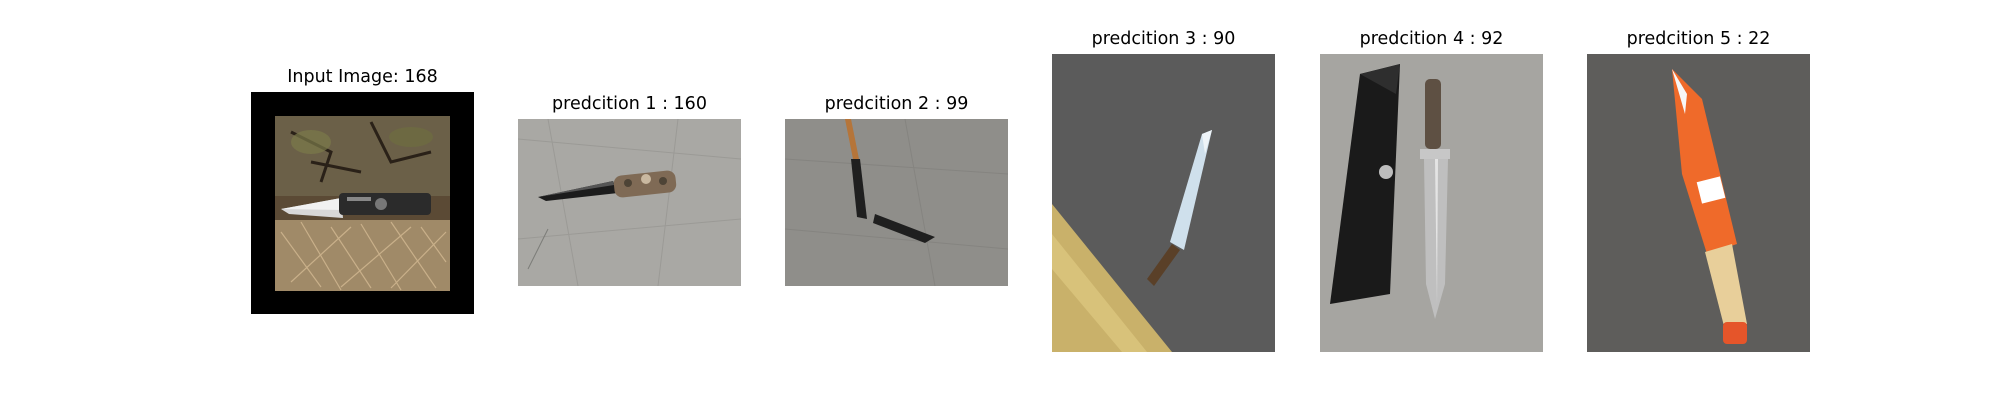 This screenshot has width=2000, height=400. I want to click on prediction-1-title: predcition 1 : 160, so click(629, 104).